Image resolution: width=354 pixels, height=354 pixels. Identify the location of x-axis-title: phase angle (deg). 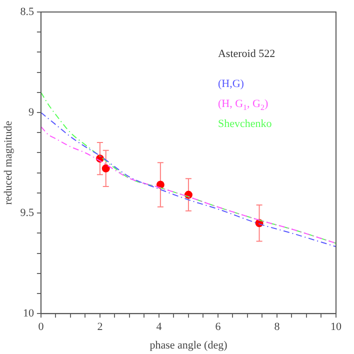
(189, 345).